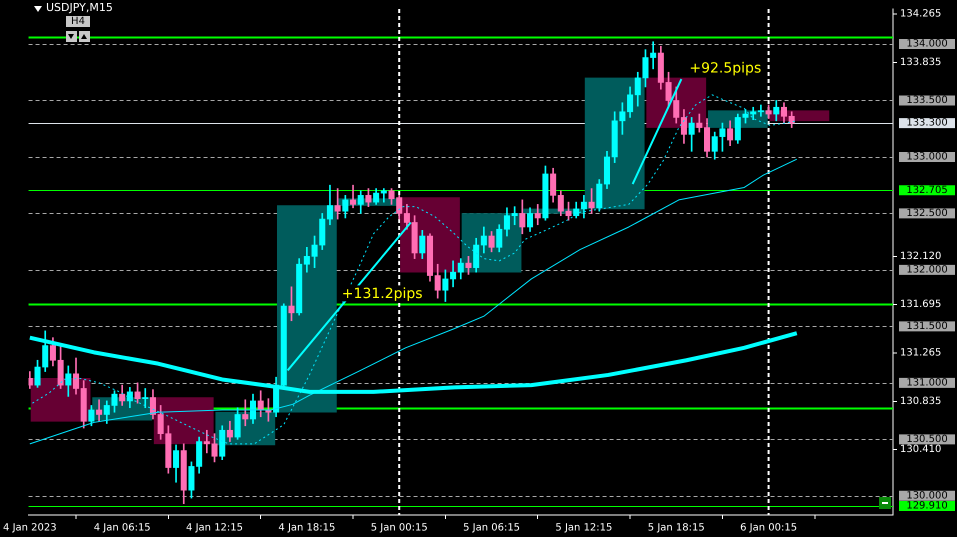 The height and width of the screenshot is (537, 957). I want to click on ref-line-label: 132.705, so click(927, 190).